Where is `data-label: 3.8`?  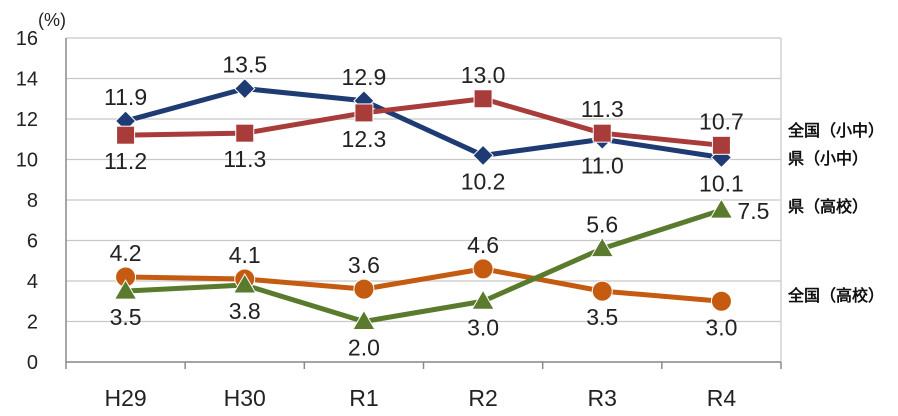
data-label: 3.8 is located at coordinates (245, 311).